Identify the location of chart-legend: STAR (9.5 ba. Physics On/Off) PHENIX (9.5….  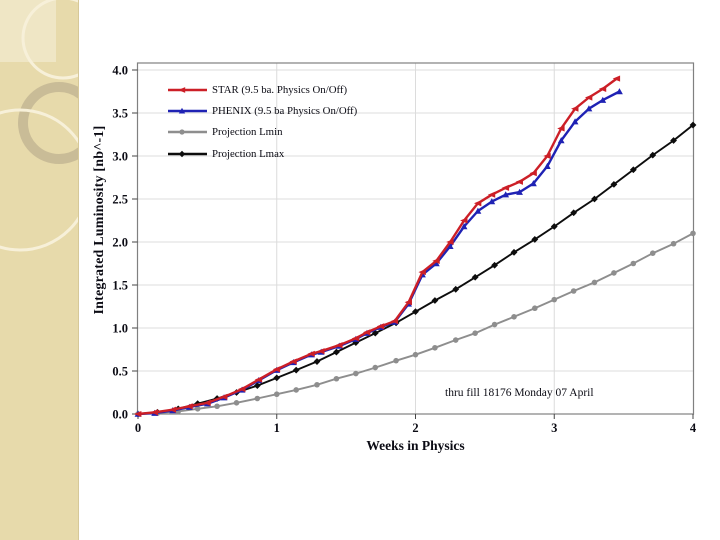
(262, 122).